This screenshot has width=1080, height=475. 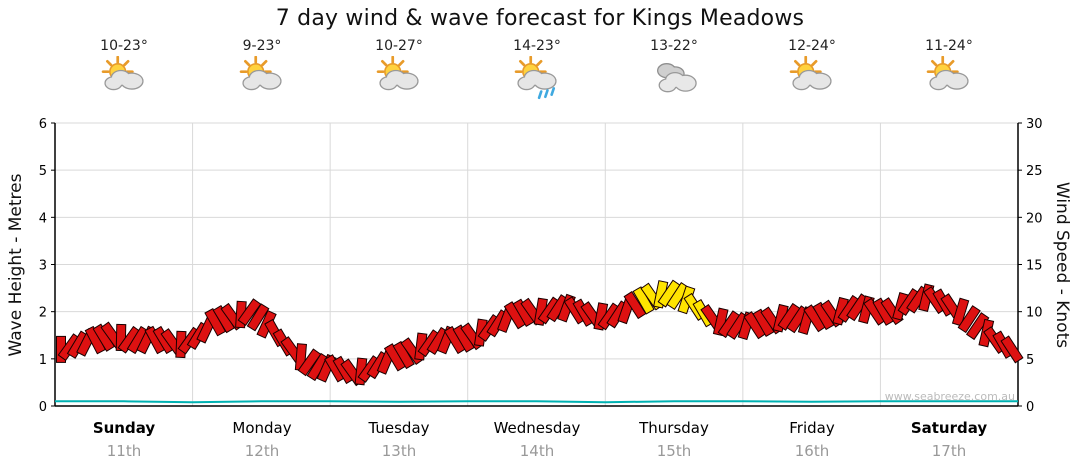 I want to click on day-header-sunday: 10-23°, so click(x=124, y=72).